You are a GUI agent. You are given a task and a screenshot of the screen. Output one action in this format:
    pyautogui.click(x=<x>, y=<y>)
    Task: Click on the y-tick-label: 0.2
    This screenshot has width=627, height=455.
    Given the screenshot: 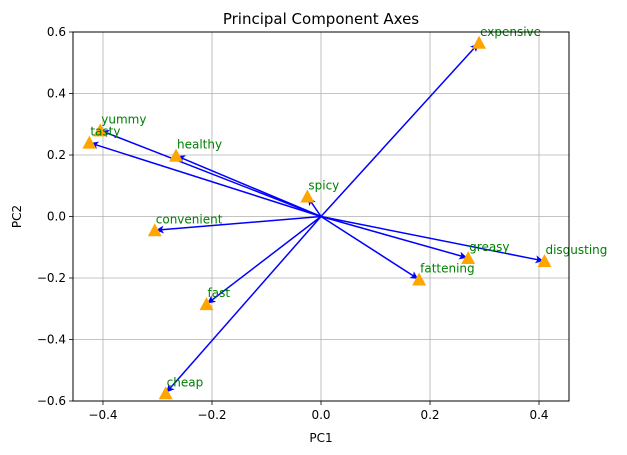 What is the action you would take?
    pyautogui.click(x=56, y=155)
    